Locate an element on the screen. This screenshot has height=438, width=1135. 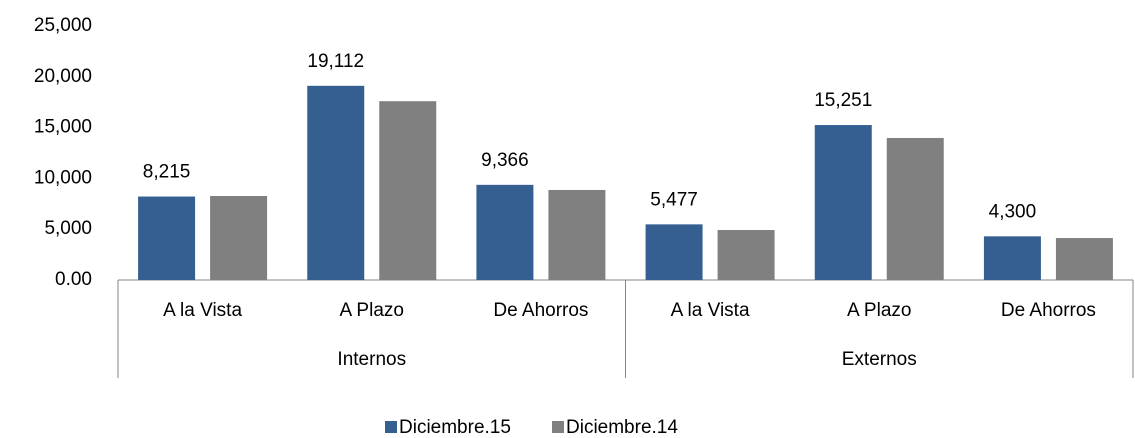
data-label: 19,112 is located at coordinates (335, 61).